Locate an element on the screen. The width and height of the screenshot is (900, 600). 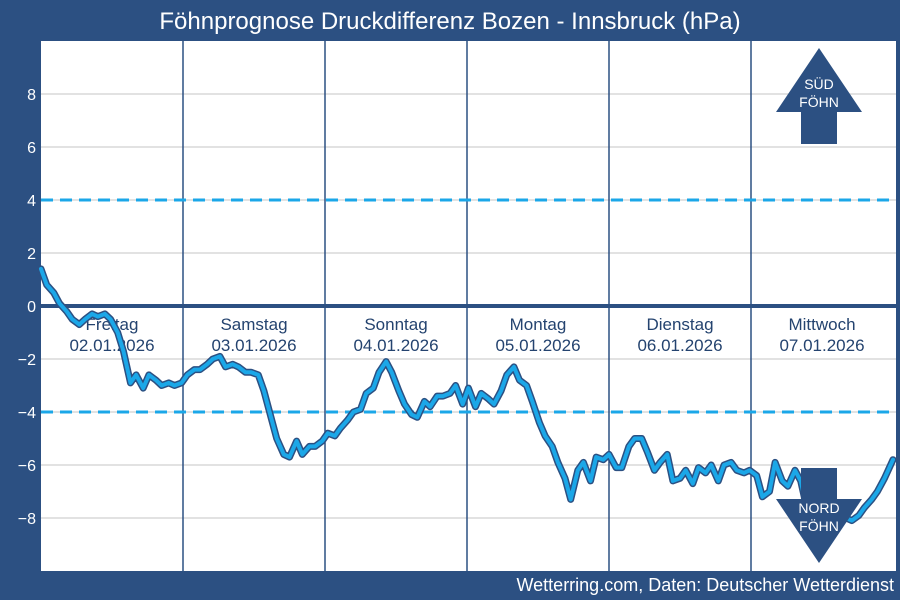
day-name-label: Samstag is located at coordinates (253, 324).